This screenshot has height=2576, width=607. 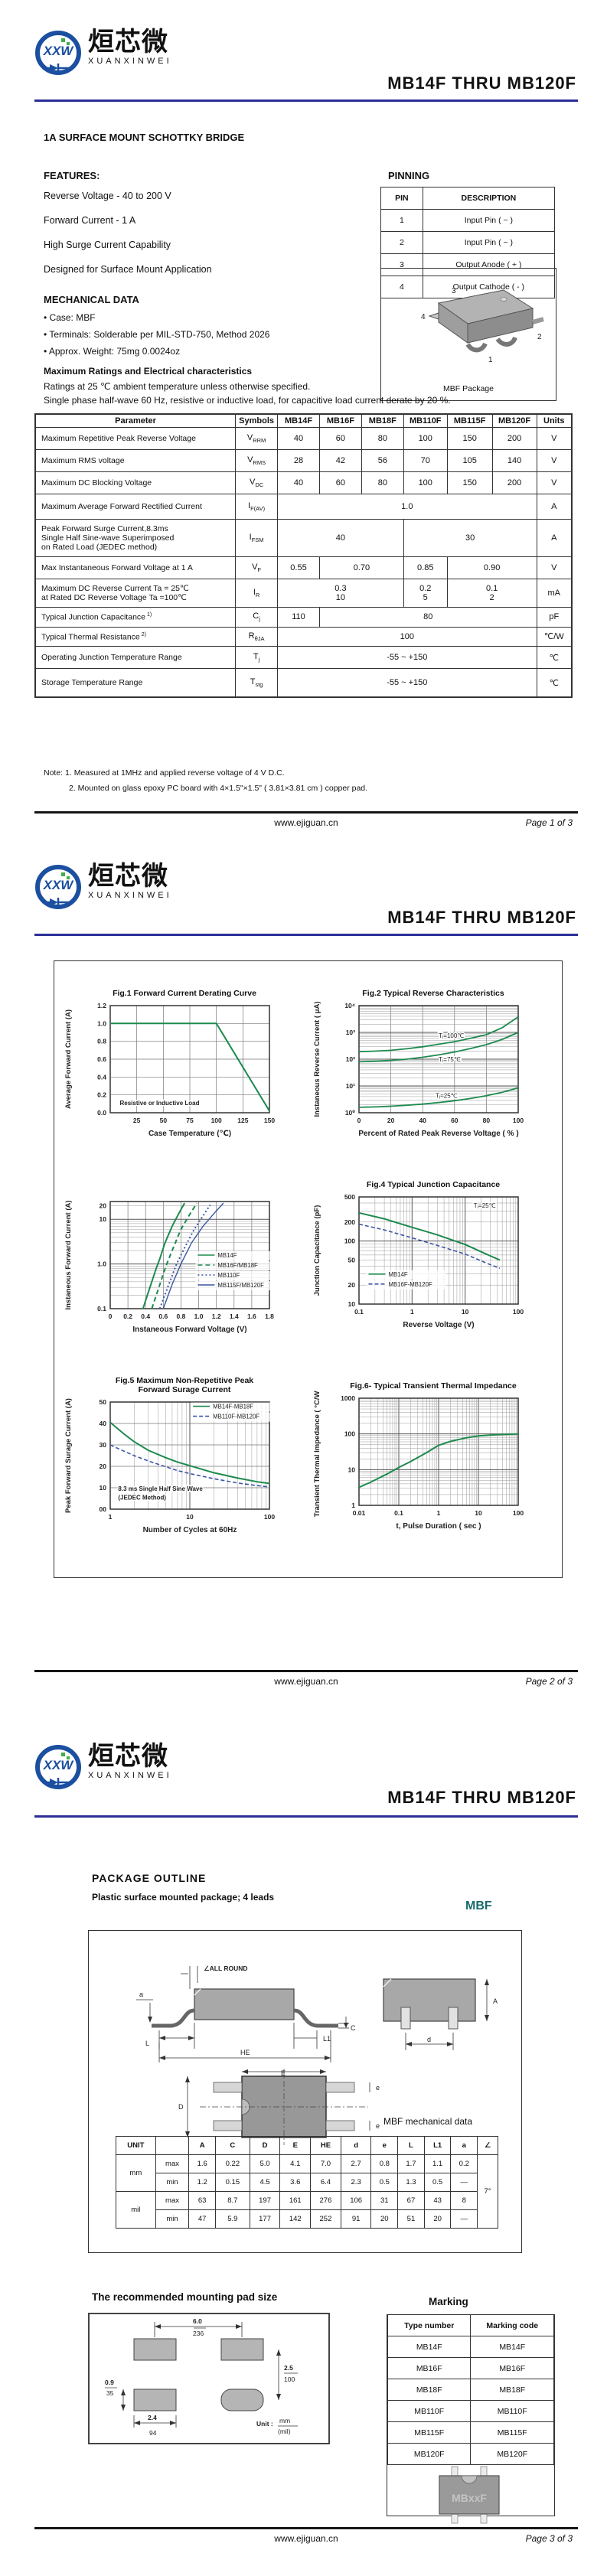 I want to click on svg-text: 25, so click(x=137, y=1120).